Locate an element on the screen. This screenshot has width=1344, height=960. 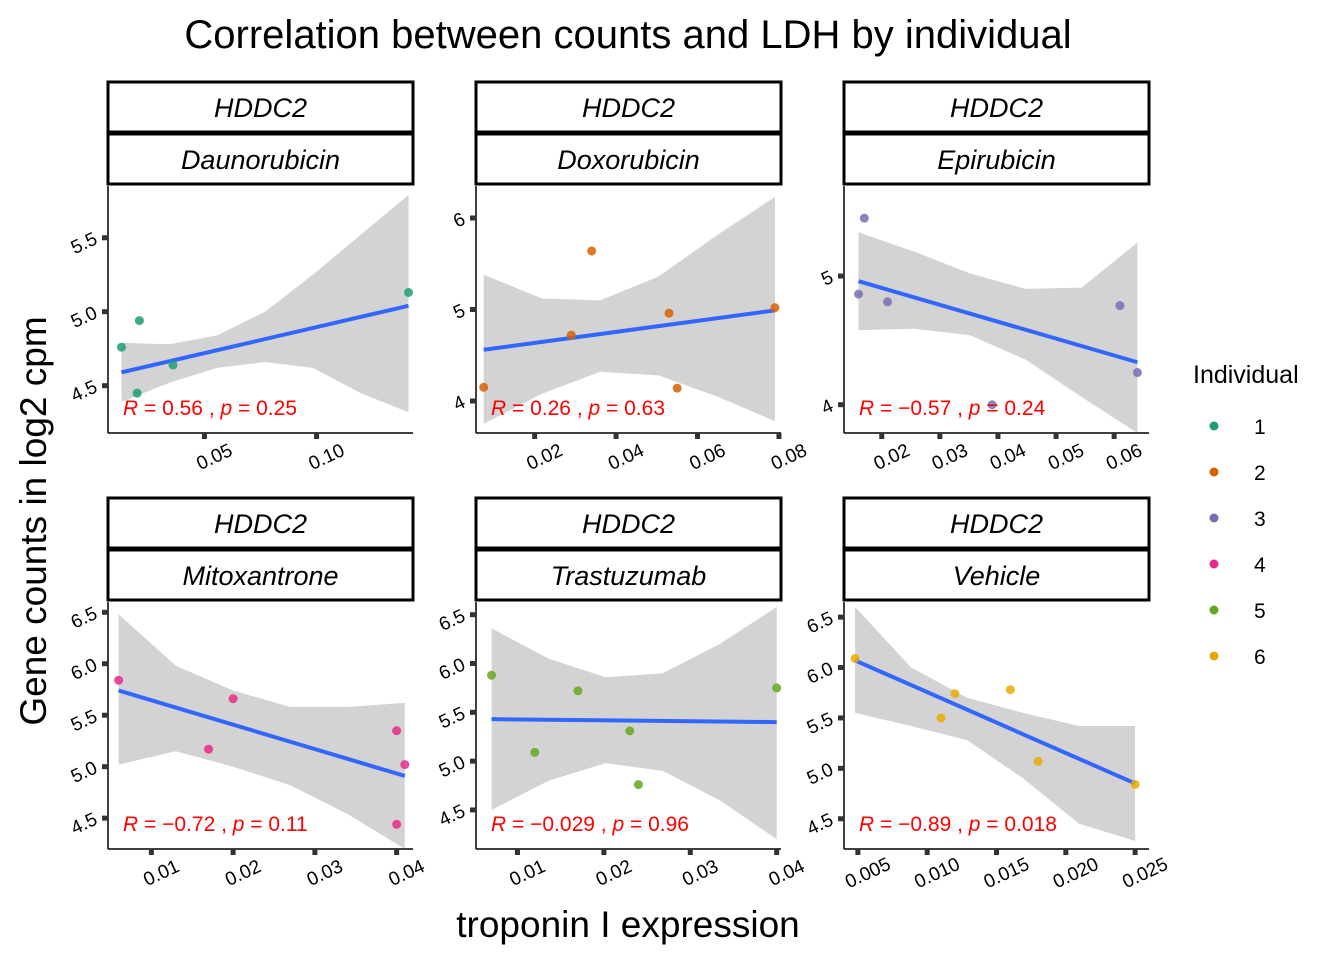
annotation-value: −0.72 is located at coordinates (188, 824).